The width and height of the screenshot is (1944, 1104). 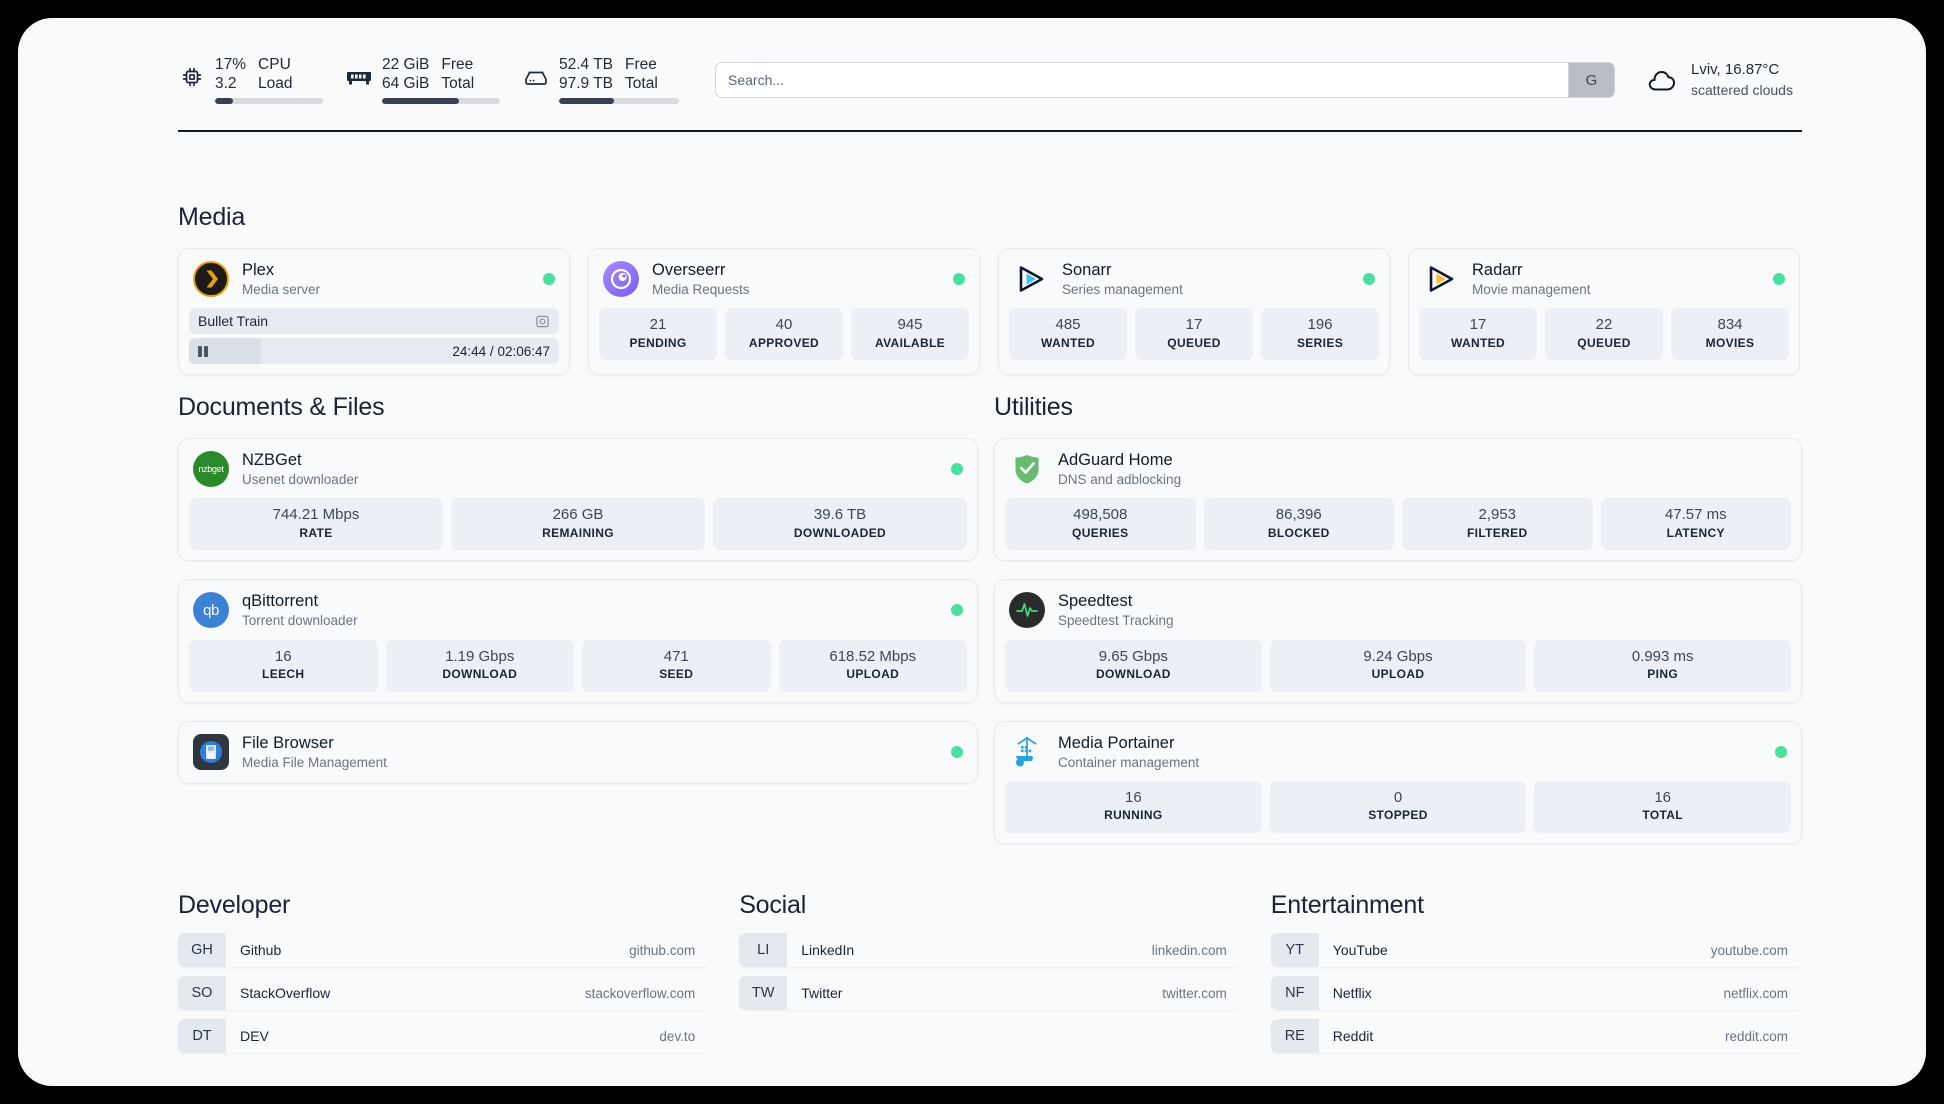 I want to click on bookmark-abbr: GH, so click(x=202, y=950).